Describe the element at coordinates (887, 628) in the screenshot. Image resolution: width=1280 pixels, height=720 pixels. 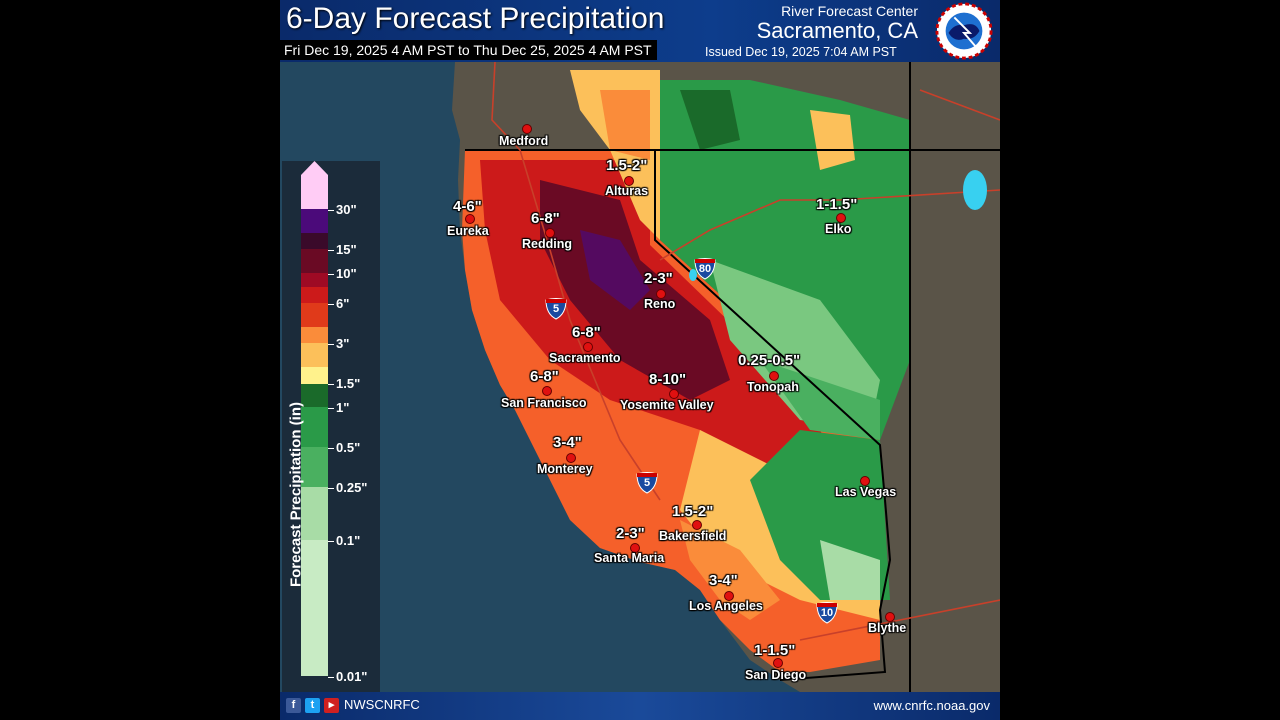
I see `city-label-blythe: Blythe` at that location.